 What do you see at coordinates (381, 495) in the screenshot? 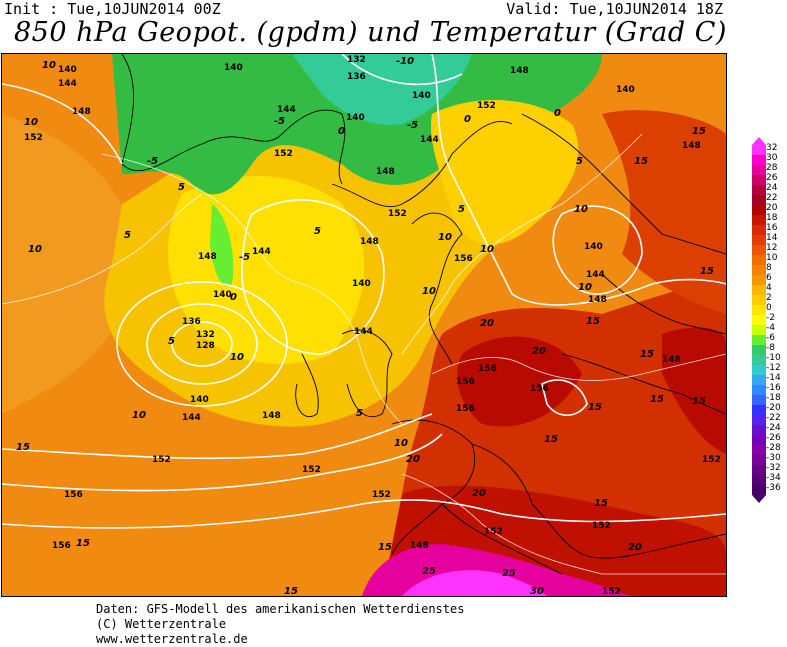
I see `label-152g: 152` at bounding box center [381, 495].